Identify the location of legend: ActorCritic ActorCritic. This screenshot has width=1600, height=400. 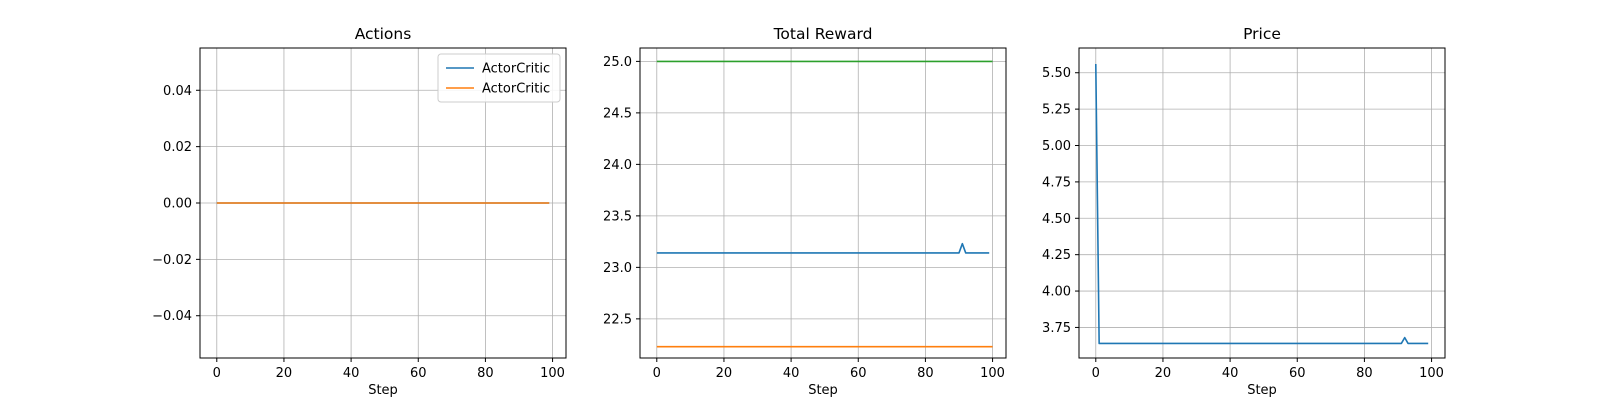
(499, 78).